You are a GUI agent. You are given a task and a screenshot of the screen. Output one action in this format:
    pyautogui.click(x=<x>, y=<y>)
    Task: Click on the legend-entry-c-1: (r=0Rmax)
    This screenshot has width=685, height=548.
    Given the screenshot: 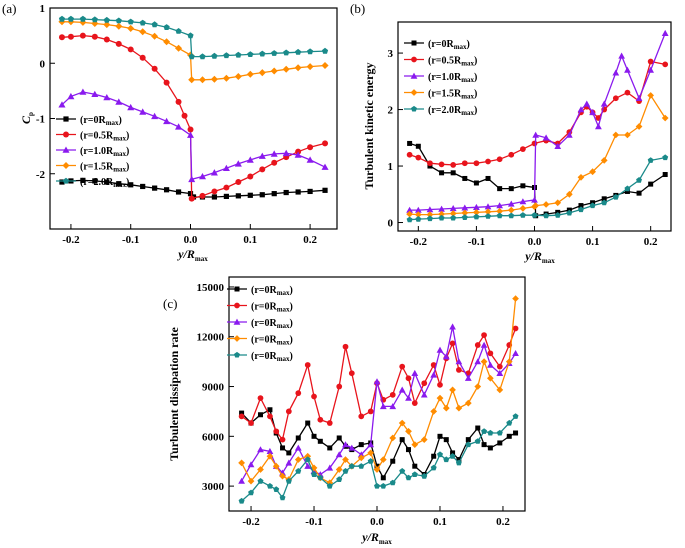 What is the action you would take?
    pyautogui.click(x=260, y=308)
    